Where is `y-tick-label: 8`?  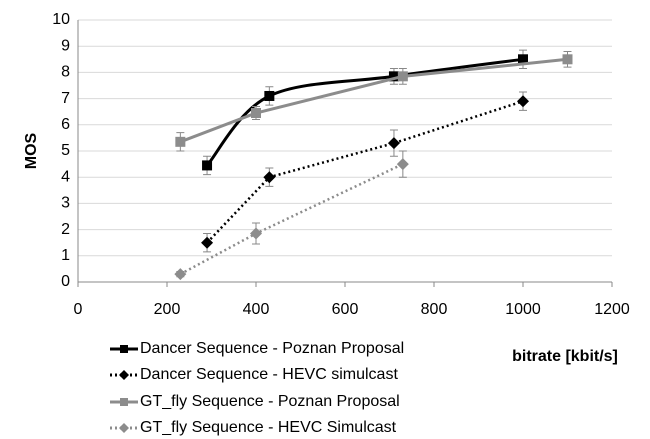
y-tick-label: 8 is located at coordinates (65, 72).